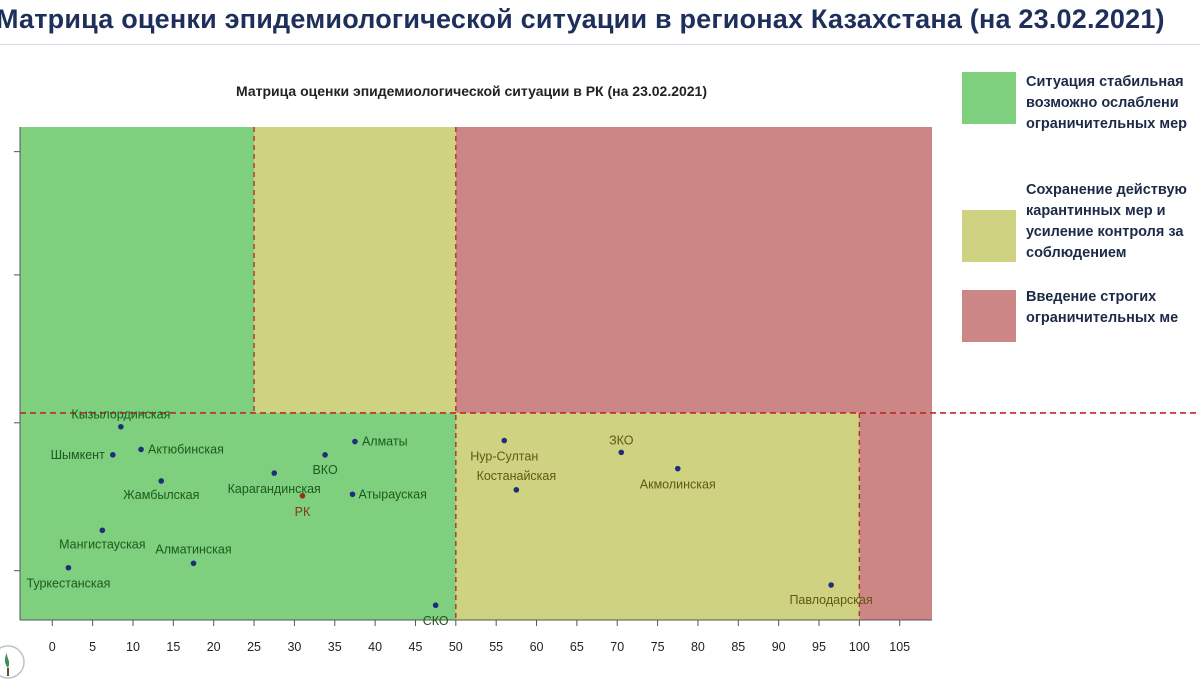 The image size is (1200, 685). Describe the element at coordinates (658, 647) in the screenshot. I see `x-tick-label: 75` at that location.